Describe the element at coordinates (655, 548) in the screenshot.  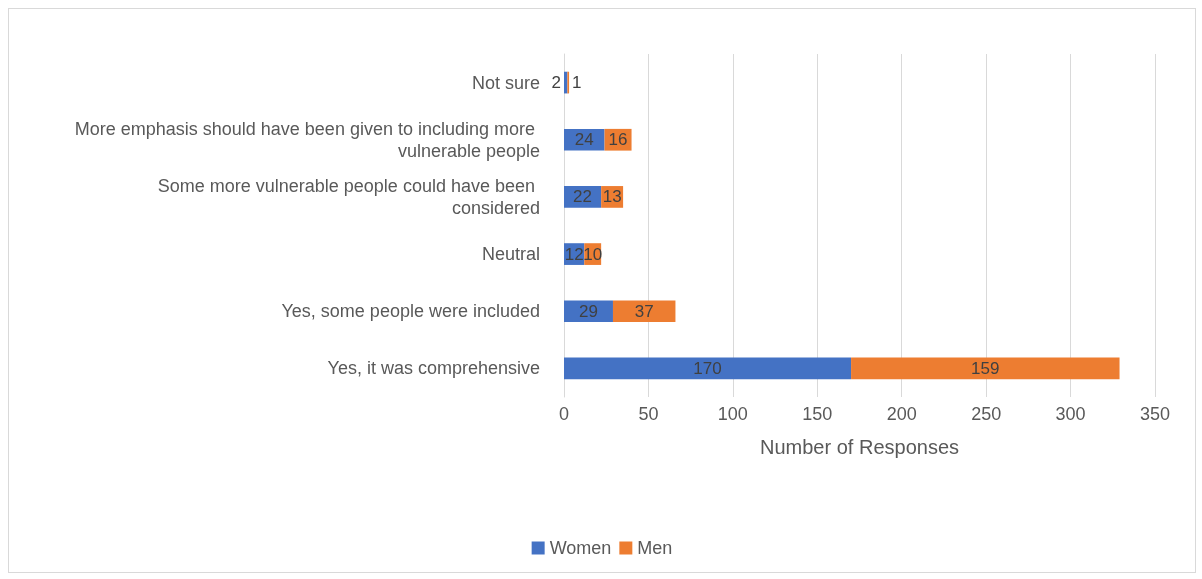
I see `legend-label: Men` at that location.